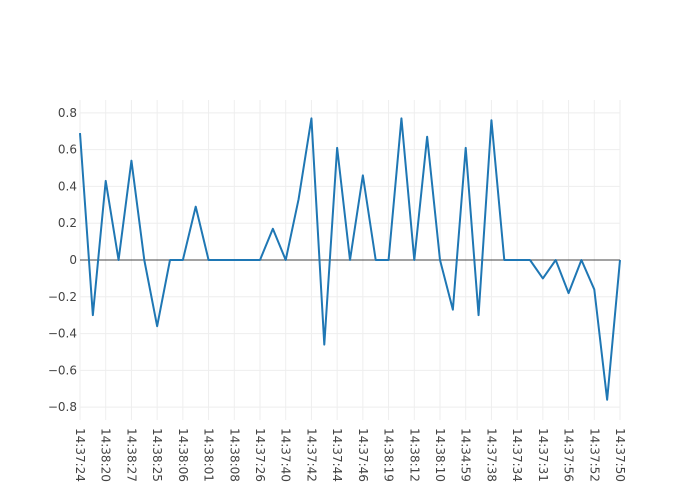  What do you see at coordinates (62, 334) in the screenshot?
I see `y-tick-label: −0.4` at bounding box center [62, 334].